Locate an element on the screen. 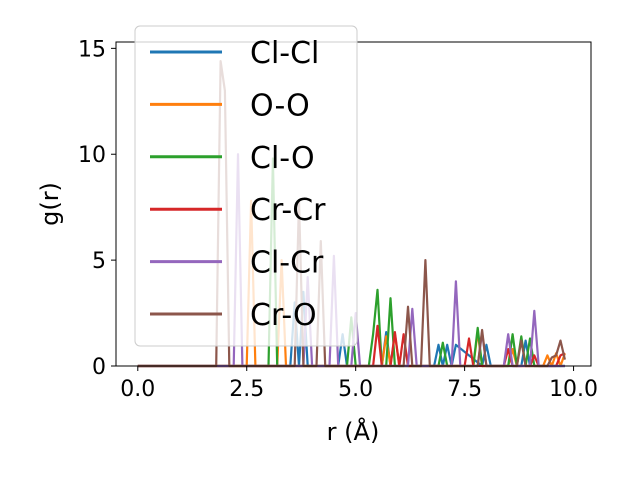  legend-label-o-o: O-O is located at coordinates (280, 105).